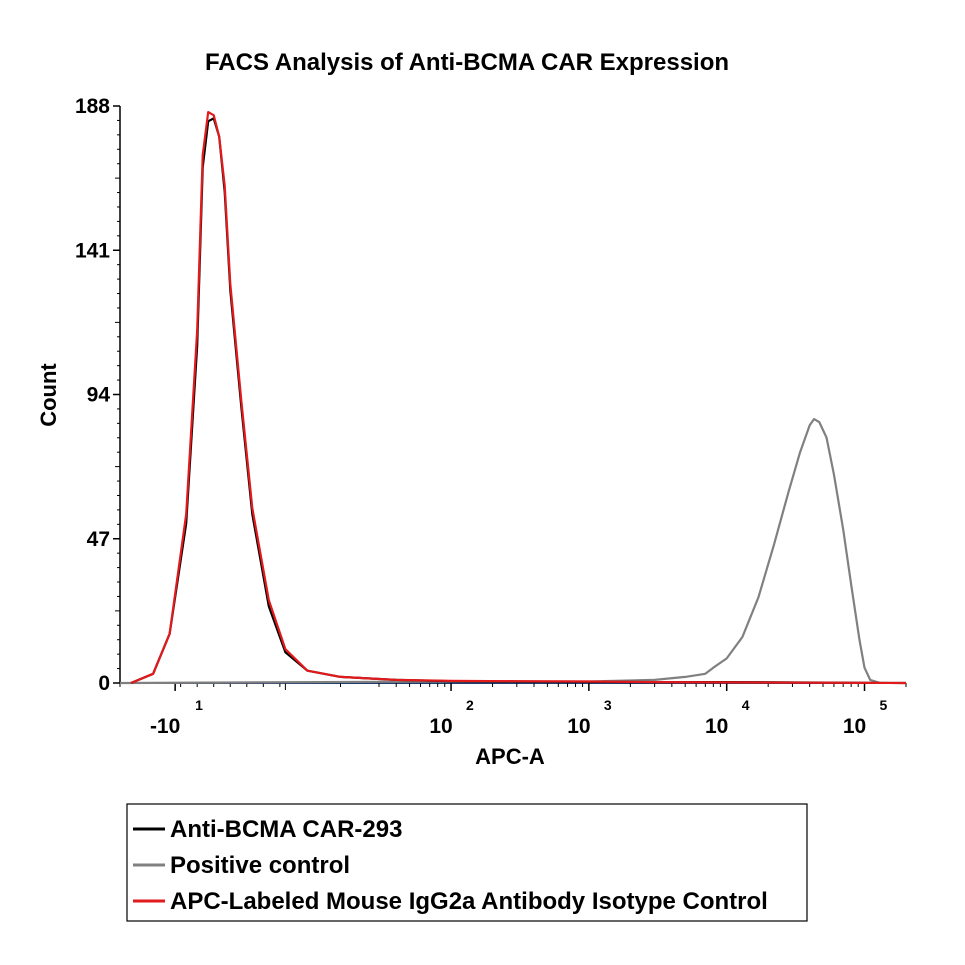  What do you see at coordinates (470, 705) in the screenshot?
I see `x-tick-exponent: 2` at bounding box center [470, 705].